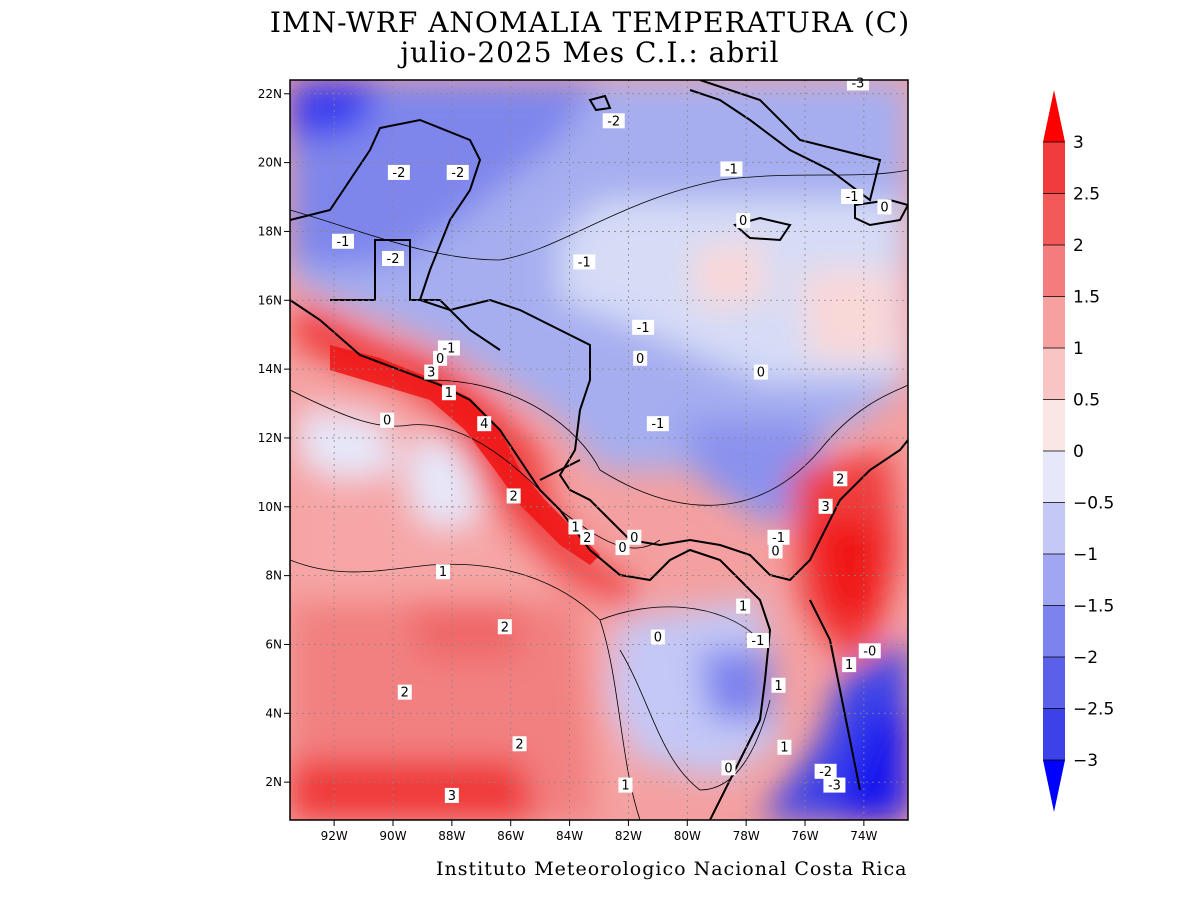  I want to click on colorbar-label: 1, so click(1078, 349).